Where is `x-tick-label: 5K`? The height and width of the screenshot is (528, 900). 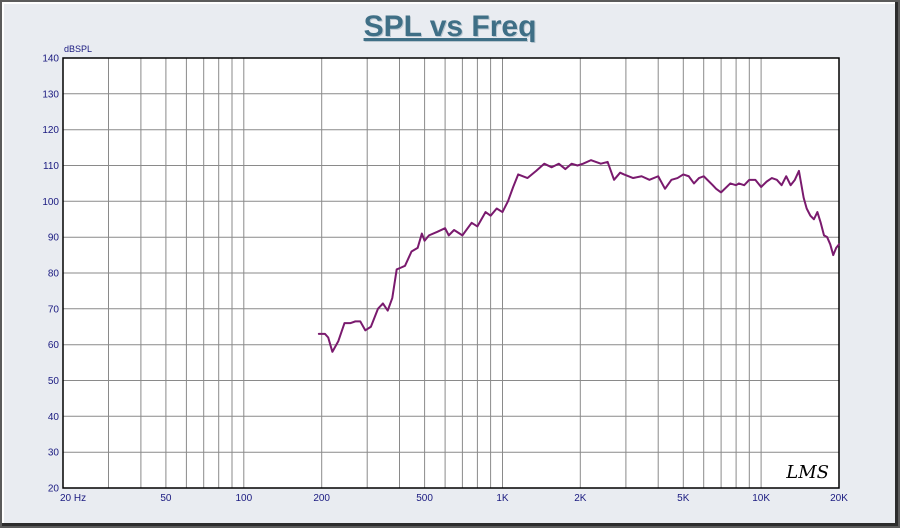 x-tick-label: 5K is located at coordinates (683, 498).